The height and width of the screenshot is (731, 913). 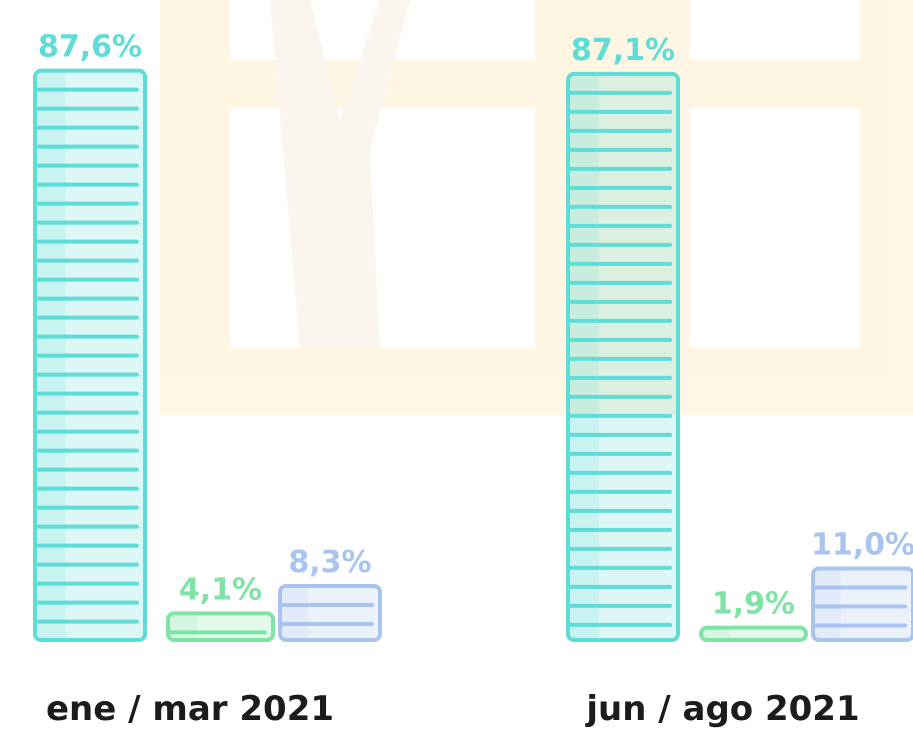 What do you see at coordinates (329, 562) in the screenshot?
I see `value-label: 8,3%` at bounding box center [329, 562].